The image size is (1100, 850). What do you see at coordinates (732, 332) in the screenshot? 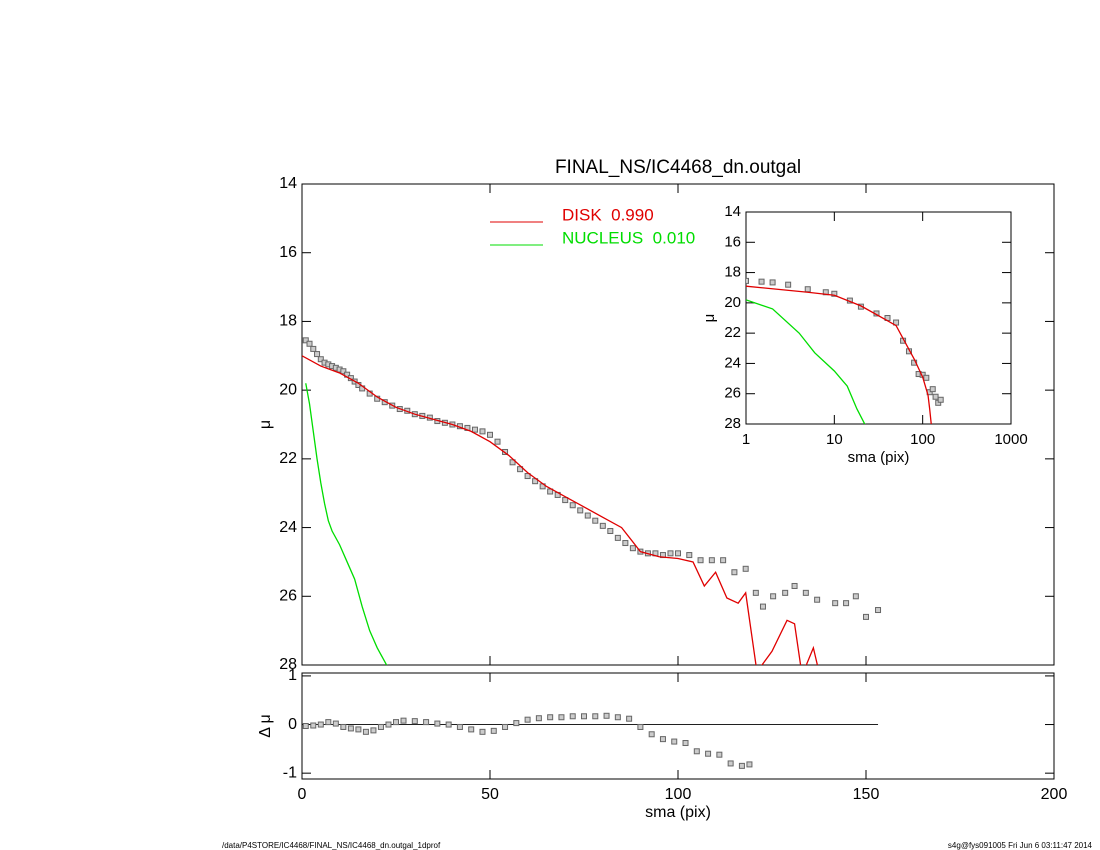
I see `y-tick-label: 22` at bounding box center [732, 332].